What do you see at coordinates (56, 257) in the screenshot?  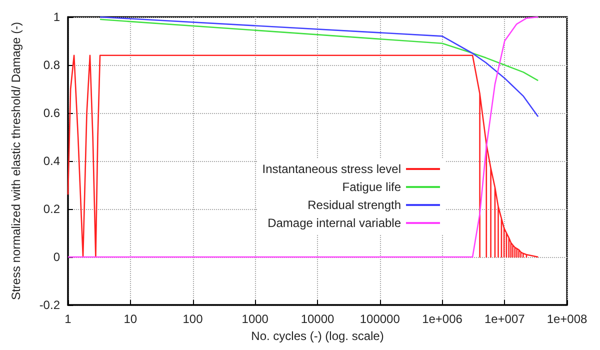 I see `y-tick-label: 0` at bounding box center [56, 257].